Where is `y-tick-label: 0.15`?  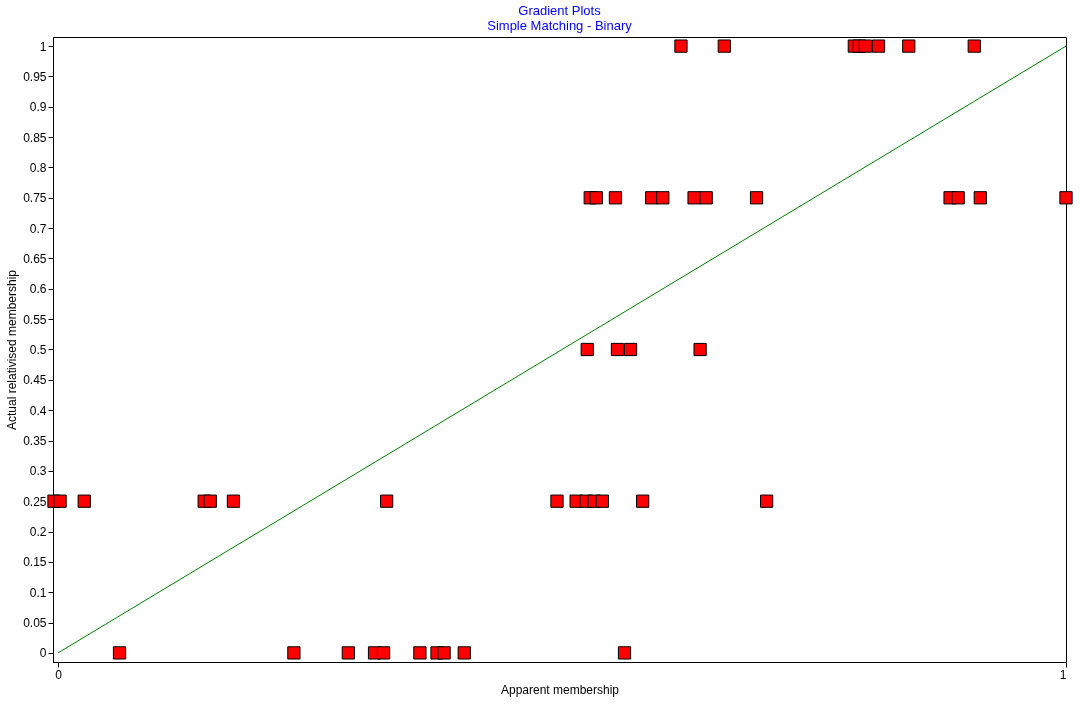 y-tick-label: 0.15 is located at coordinates (35, 562).